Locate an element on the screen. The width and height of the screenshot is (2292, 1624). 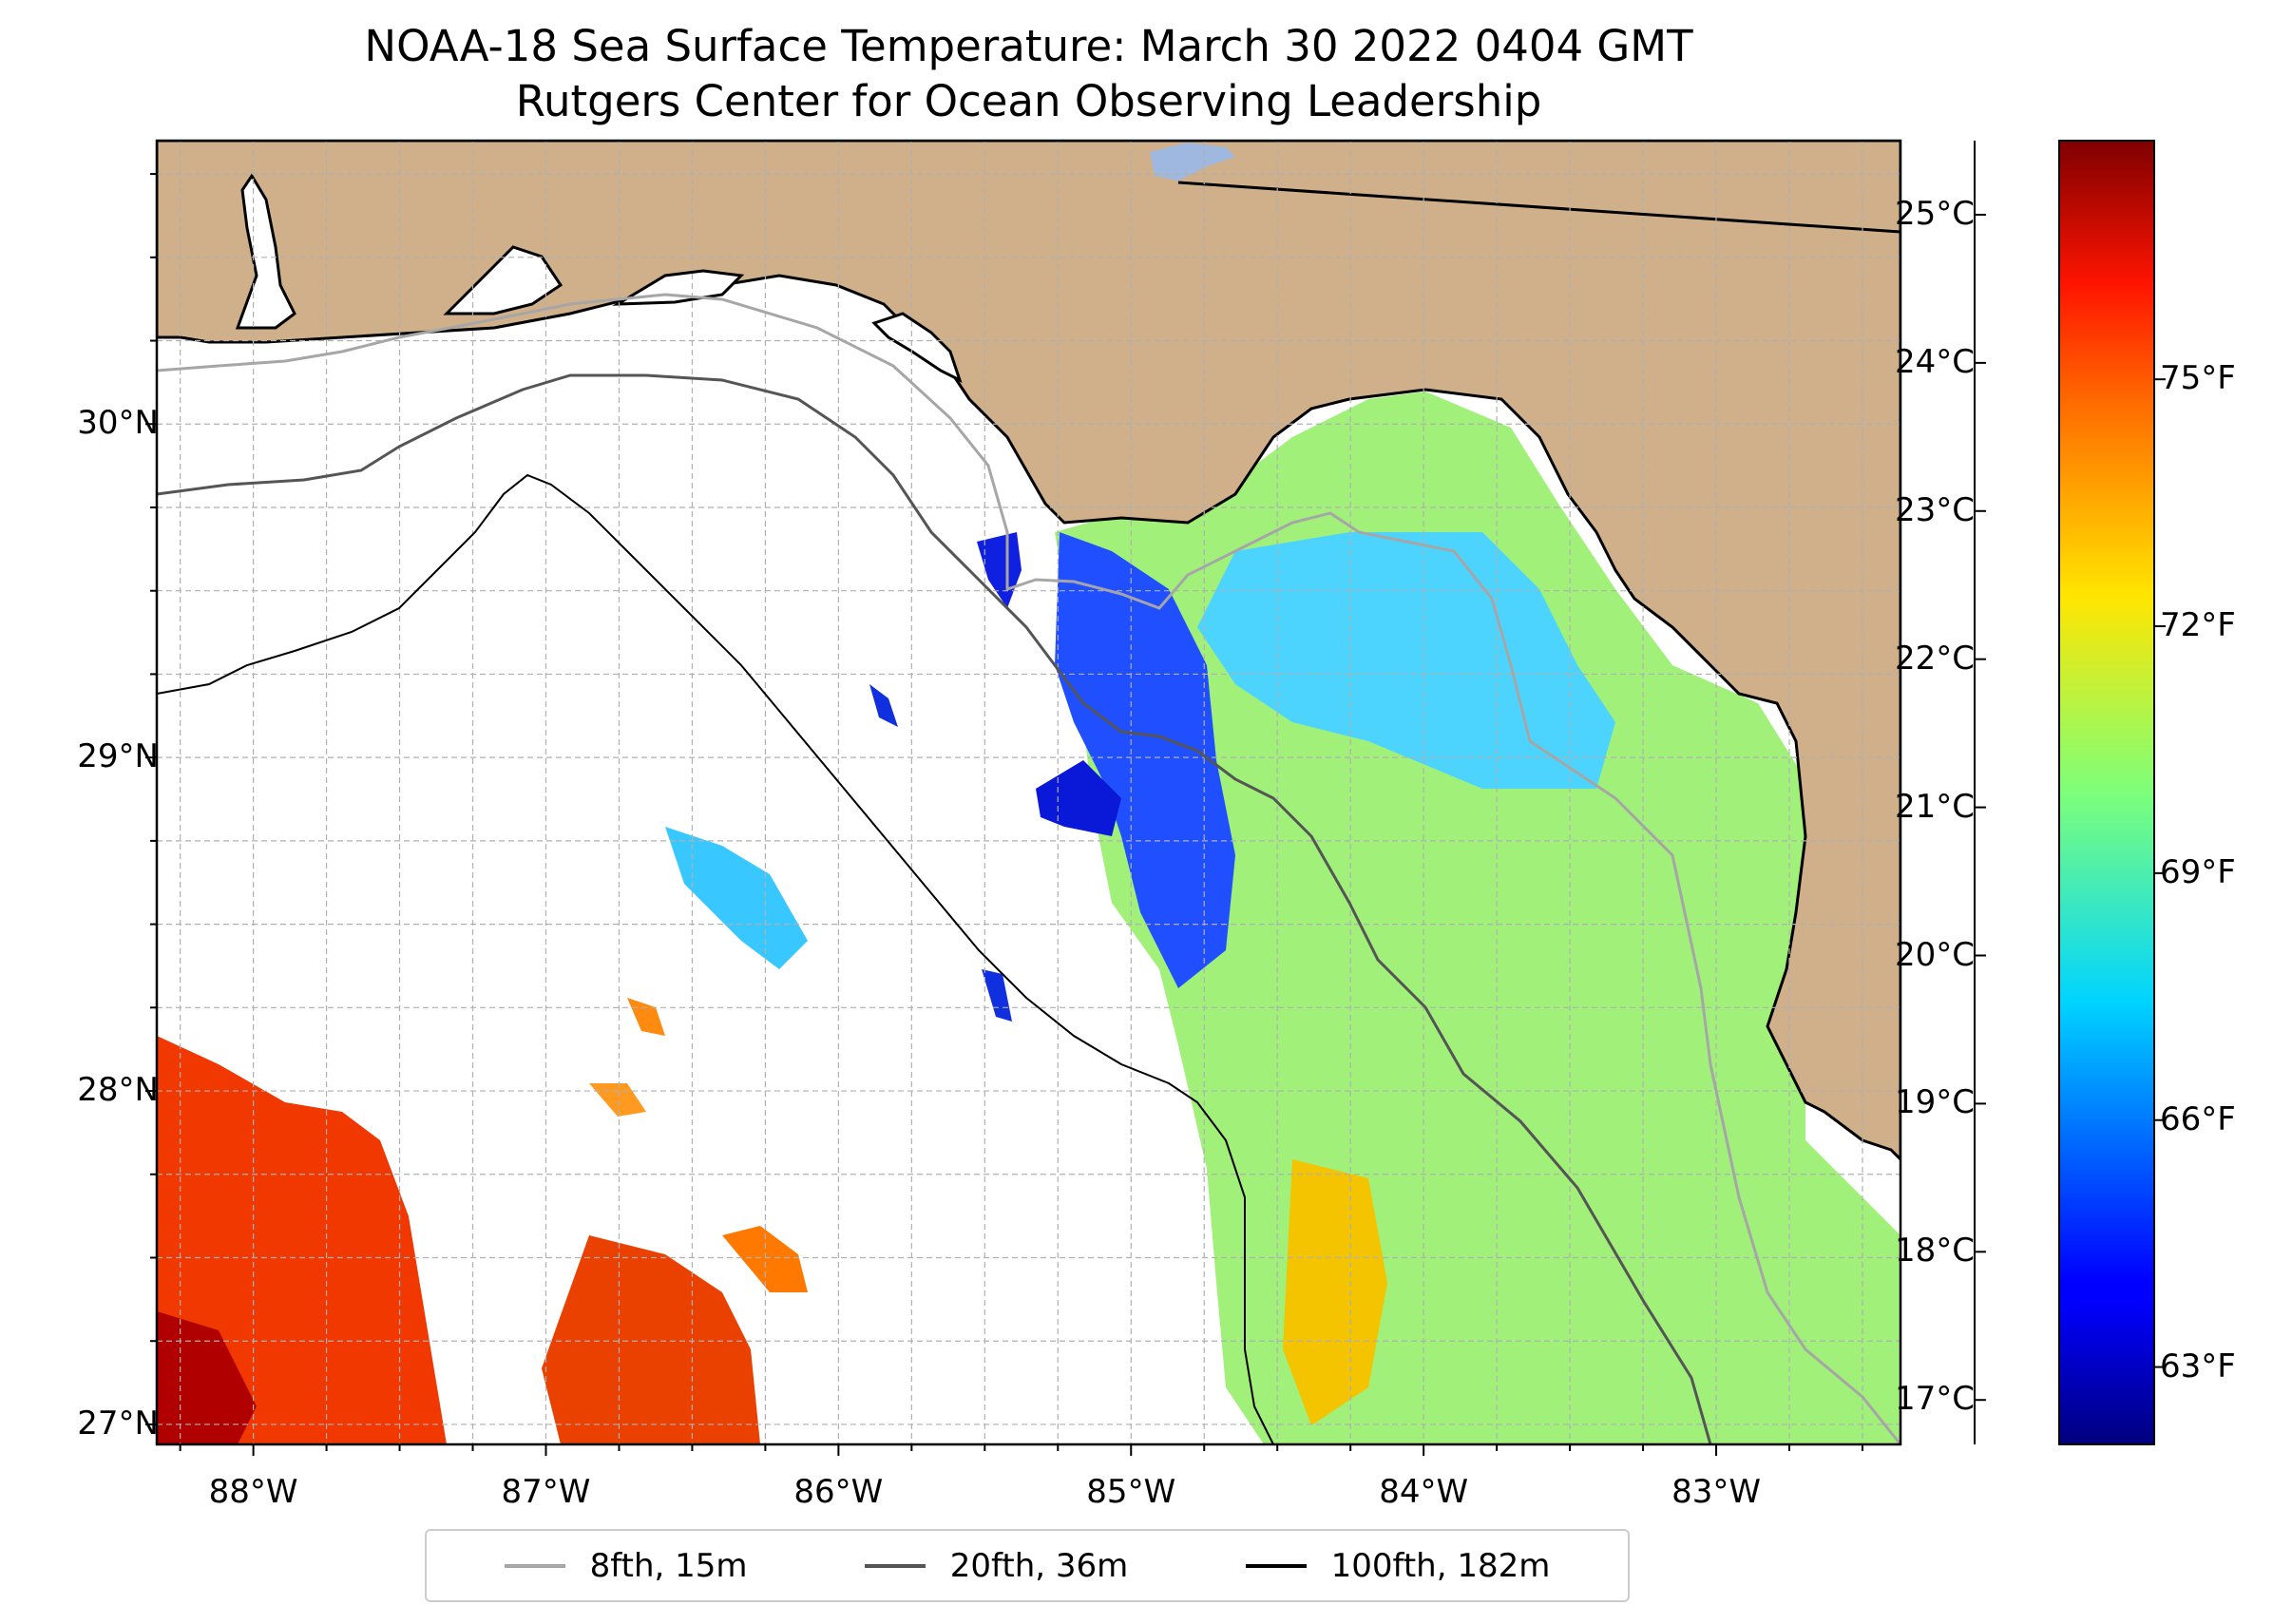
legend-label-20fth: 20fth, 36m is located at coordinates (1039, 1565).